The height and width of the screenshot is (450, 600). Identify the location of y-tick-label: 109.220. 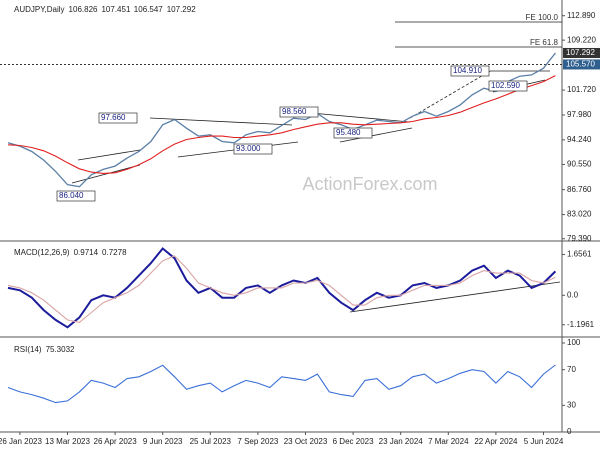
(581, 39).